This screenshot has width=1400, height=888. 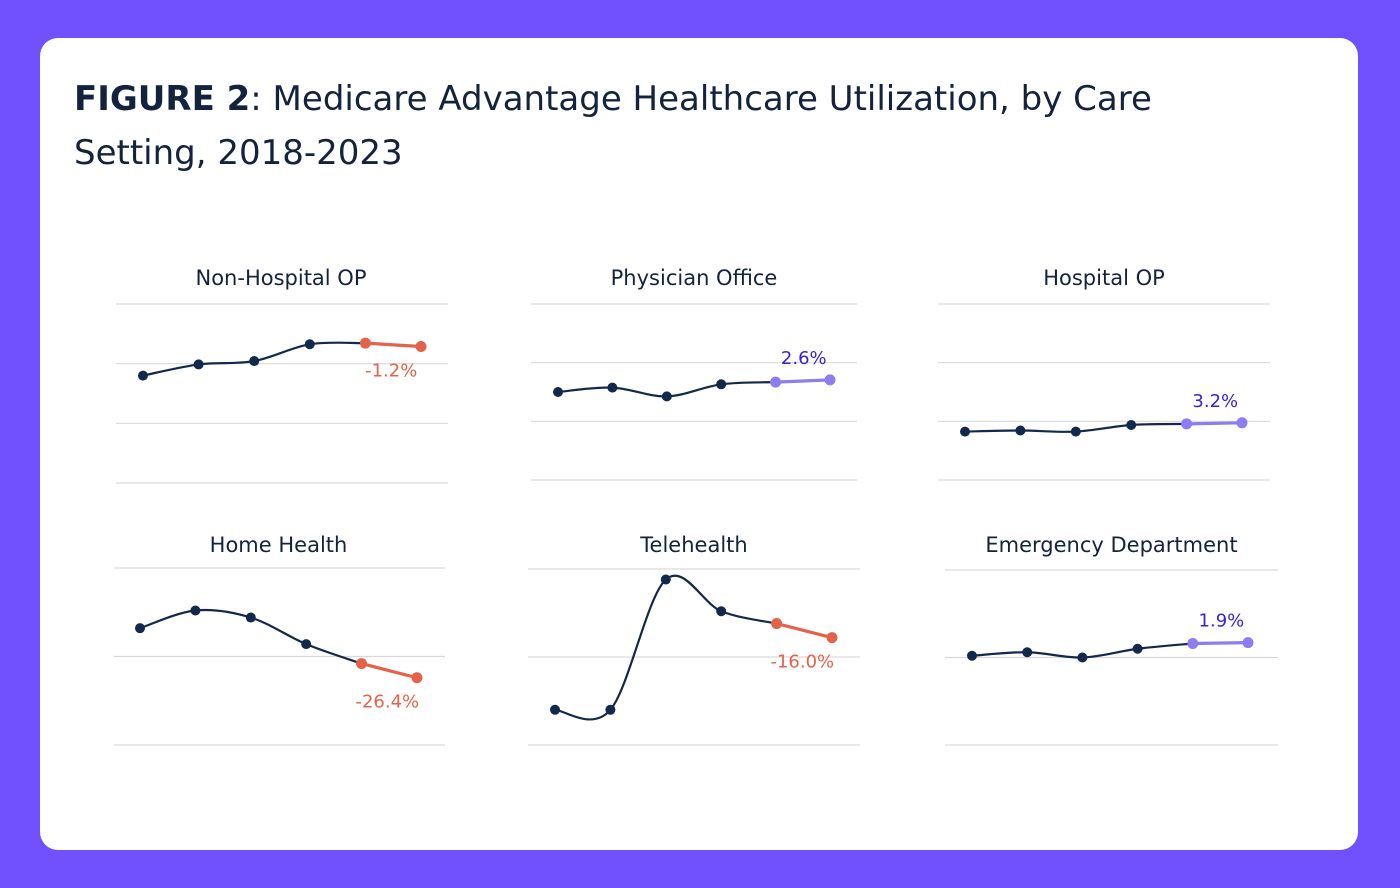 I want to click on hospital-op-point-2023, so click(x=1242, y=423).